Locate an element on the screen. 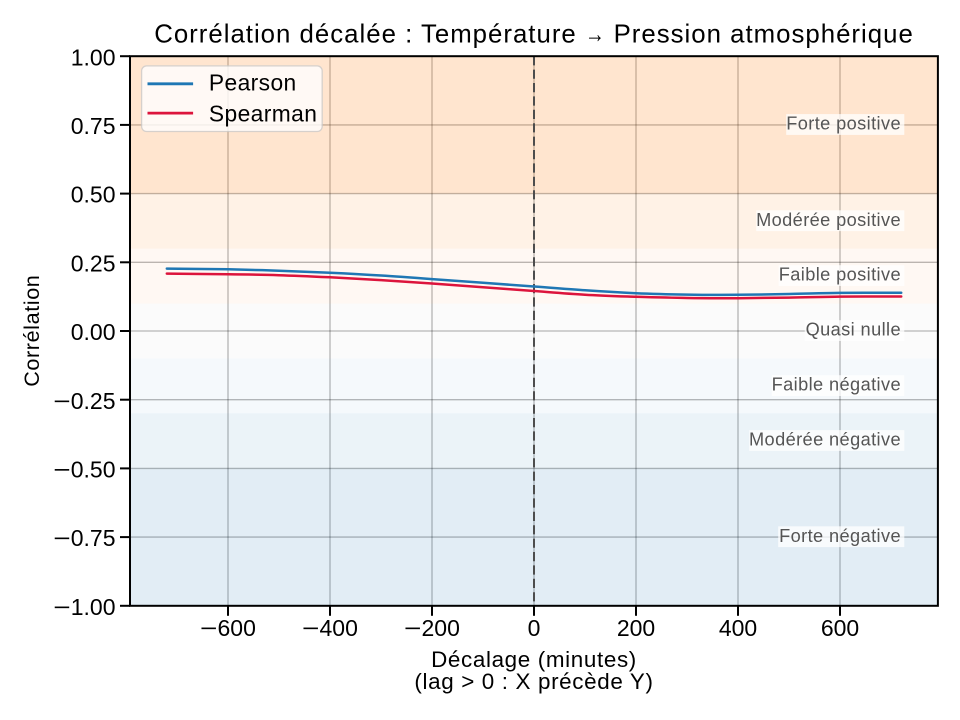  svg-text: −200 is located at coordinates (432, 628).